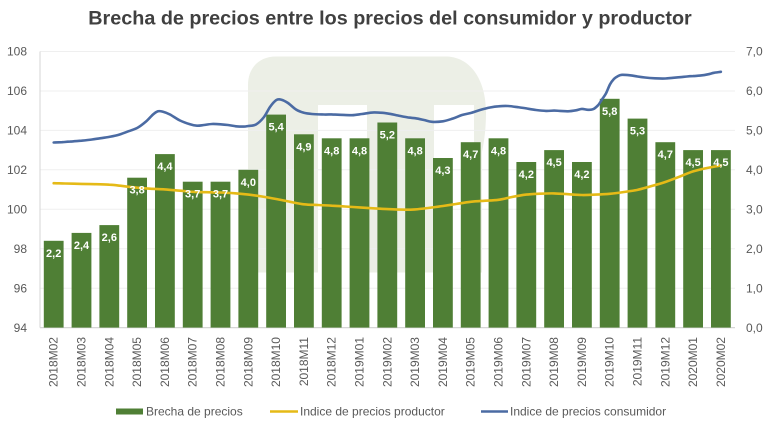 The height and width of the screenshot is (437, 768). Describe the element at coordinates (610, 362) in the screenshot. I see `svg-text: 2019M10` at that location.